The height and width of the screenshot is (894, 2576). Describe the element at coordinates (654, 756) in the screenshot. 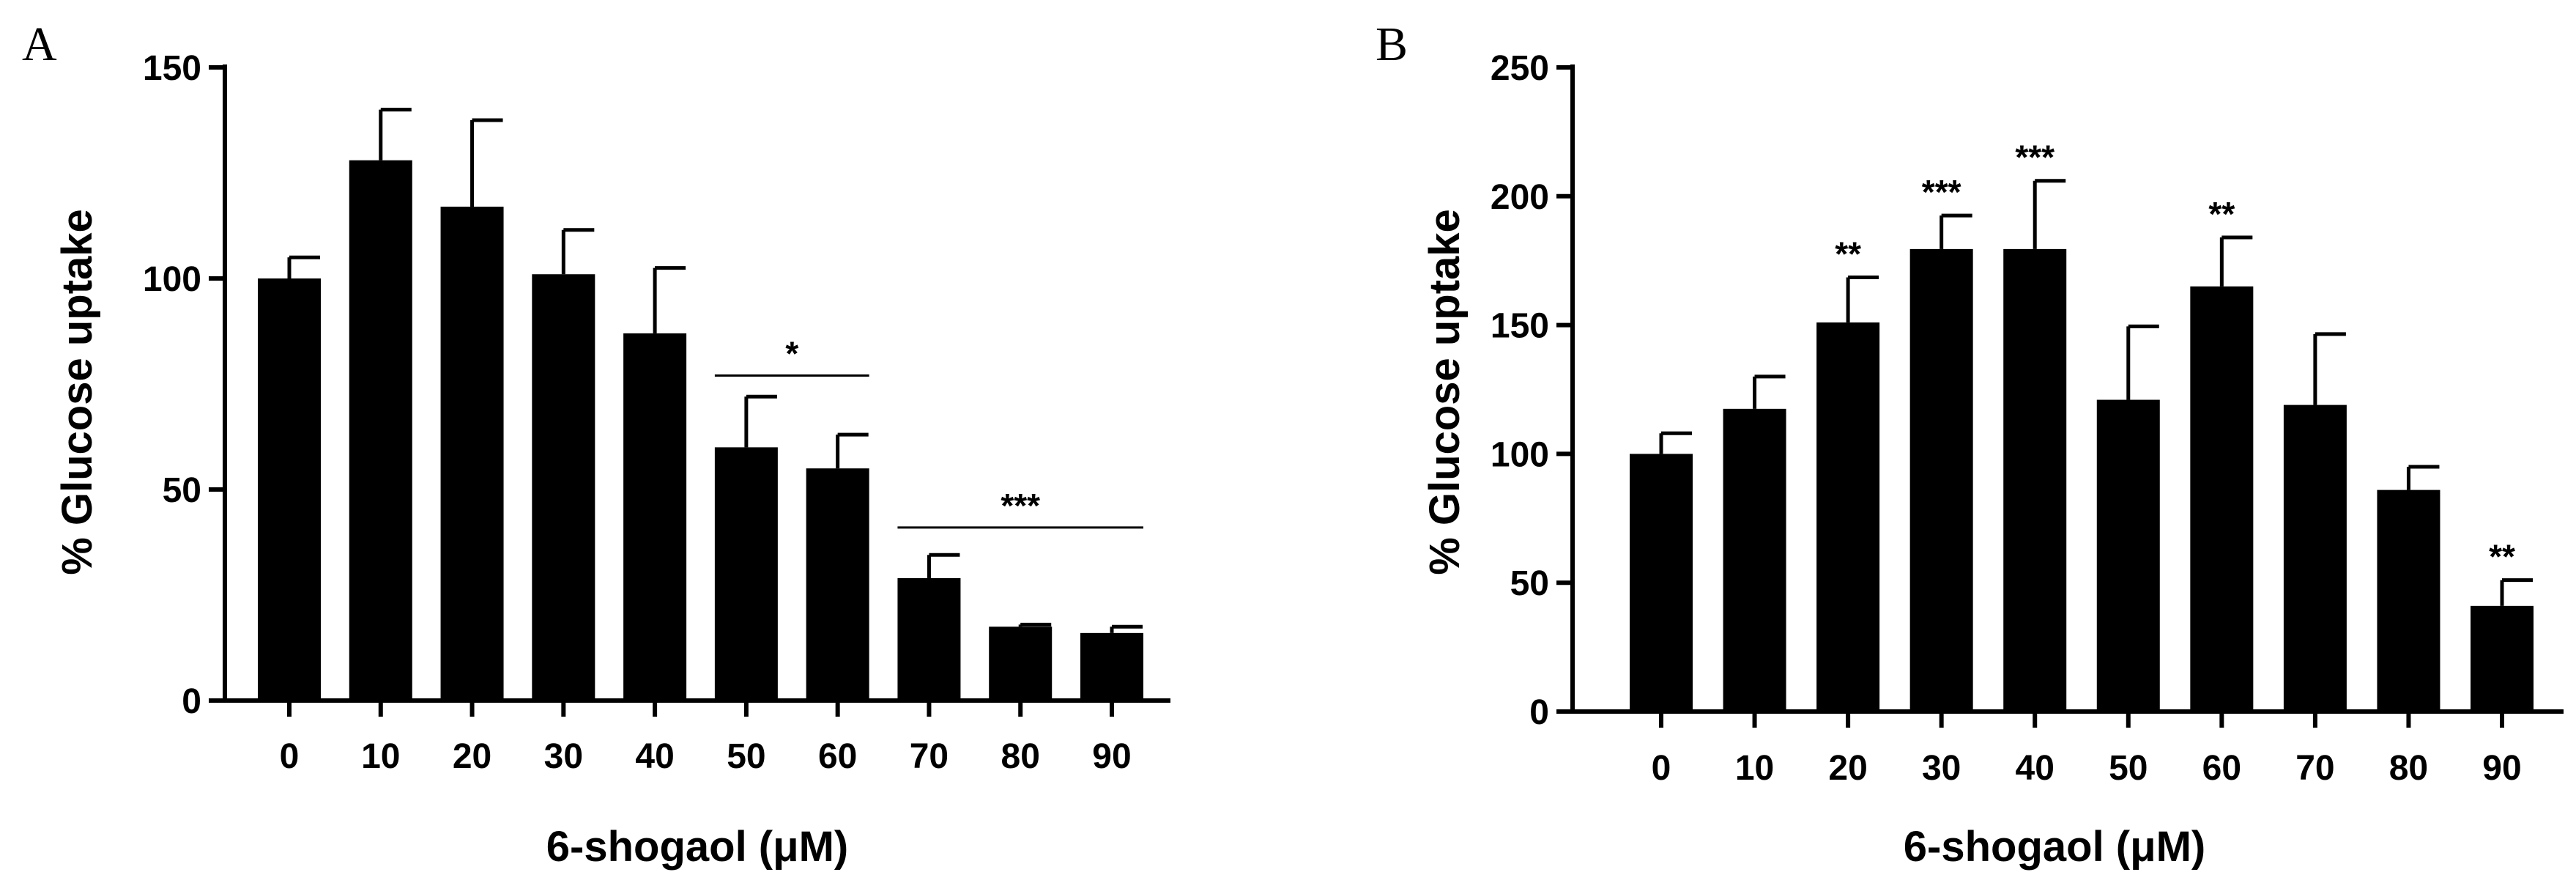

I see `panel-a-x-tick-label: 40` at that location.